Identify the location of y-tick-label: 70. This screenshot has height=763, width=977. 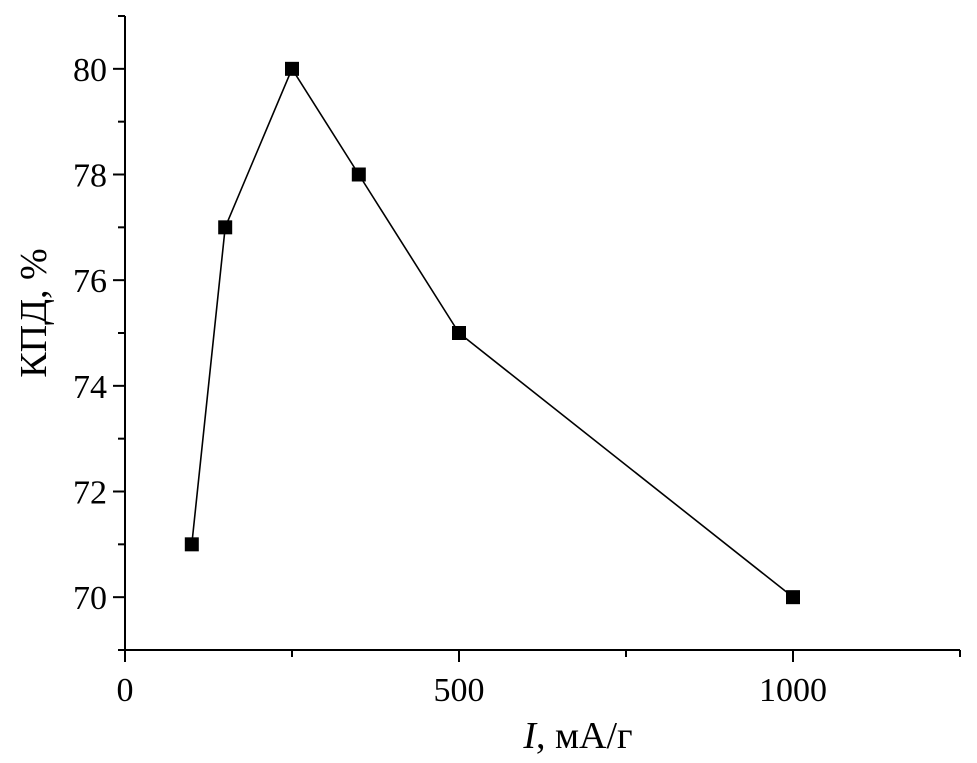
(90, 598).